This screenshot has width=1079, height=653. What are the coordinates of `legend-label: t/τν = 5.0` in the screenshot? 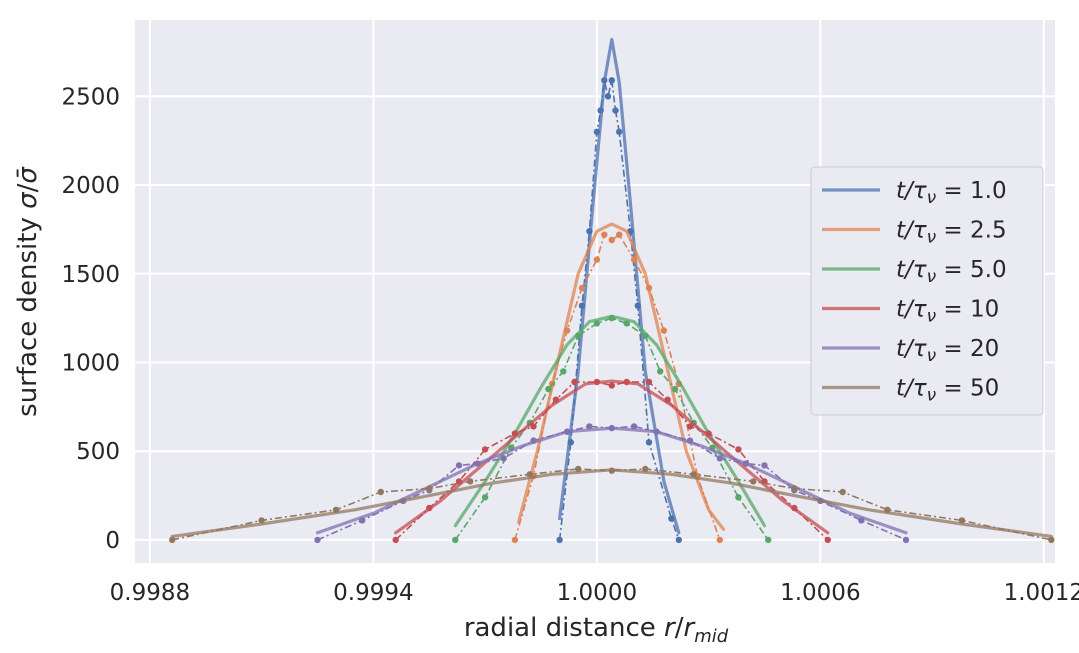 It's located at (951, 272).